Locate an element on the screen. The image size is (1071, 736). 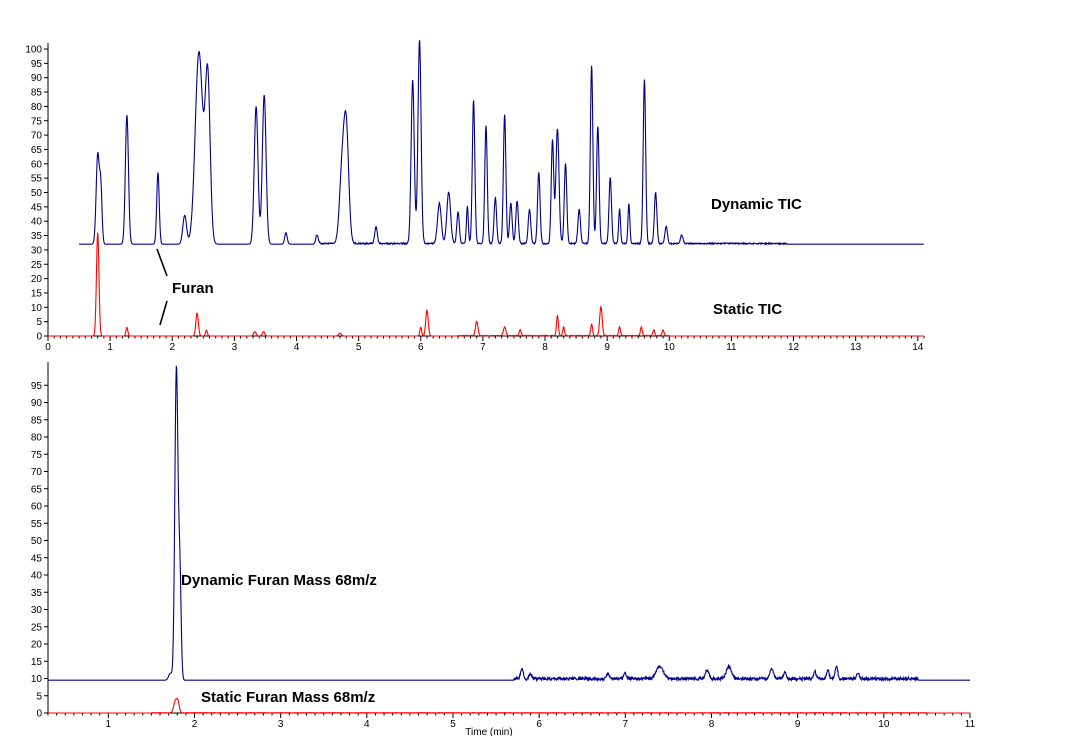
x-tick-label: 0 is located at coordinates (48, 347).